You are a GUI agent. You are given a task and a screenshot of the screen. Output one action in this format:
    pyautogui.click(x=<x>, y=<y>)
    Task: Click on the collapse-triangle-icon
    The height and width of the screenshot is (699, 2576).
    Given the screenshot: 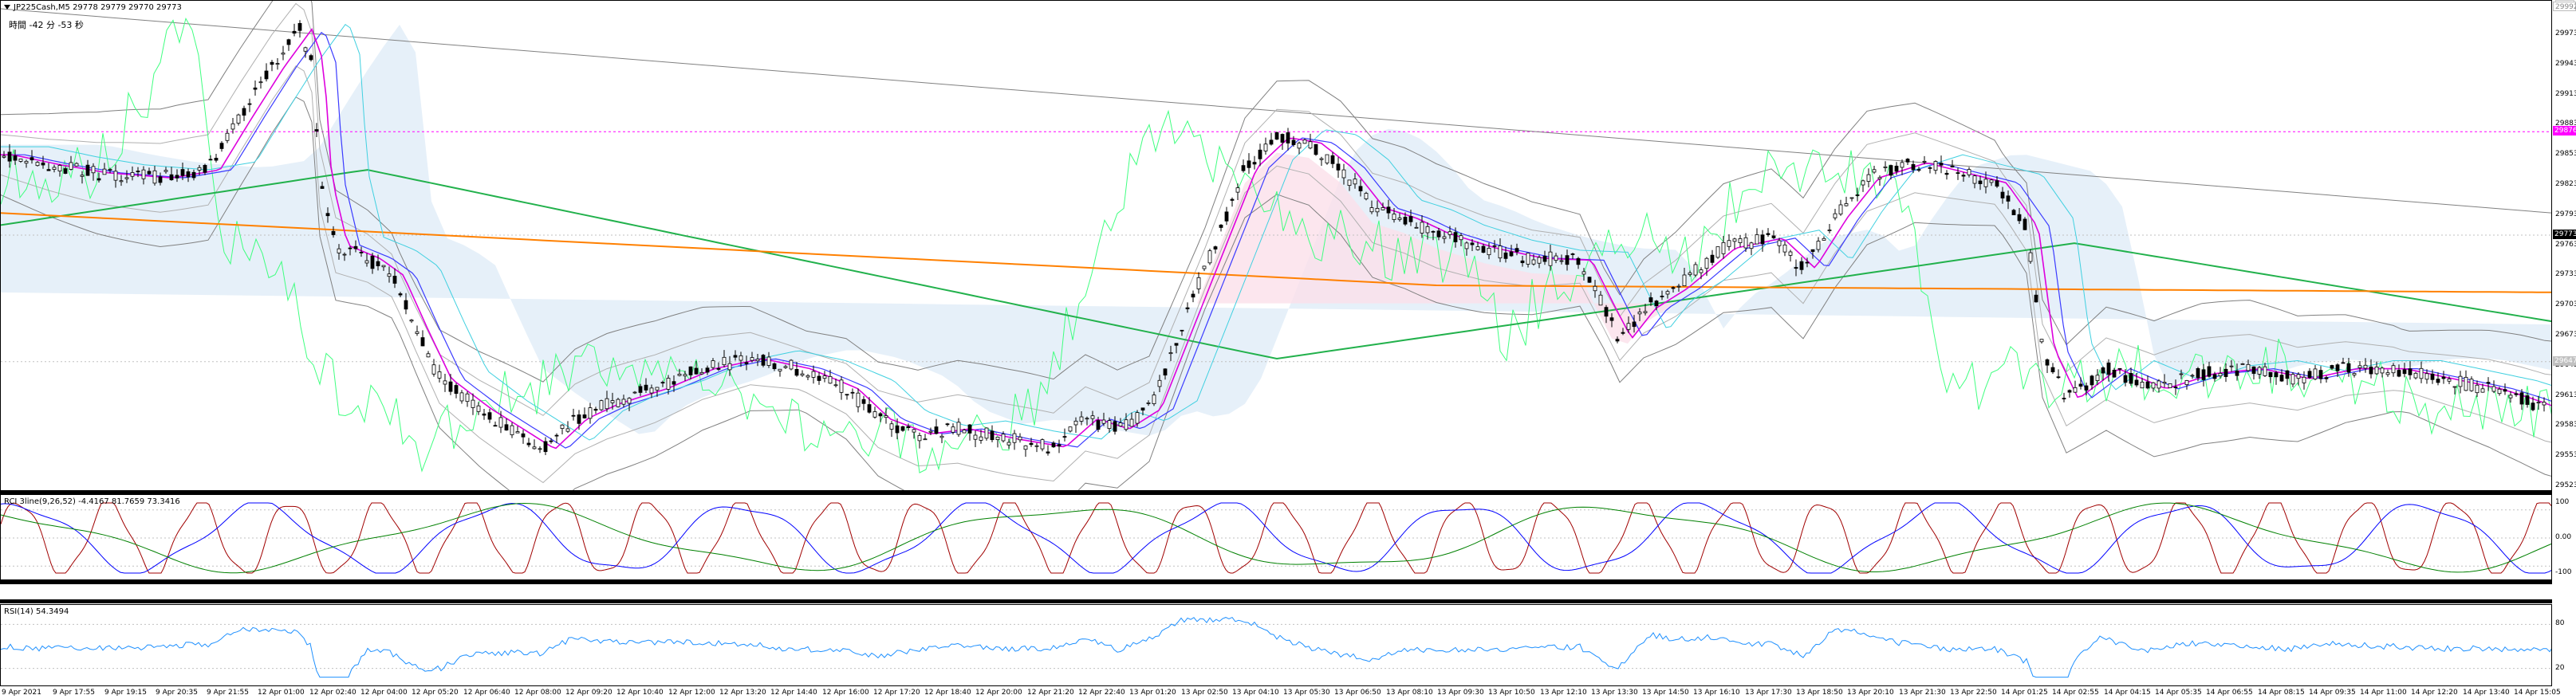 What is the action you would take?
    pyautogui.click(x=7, y=7)
    